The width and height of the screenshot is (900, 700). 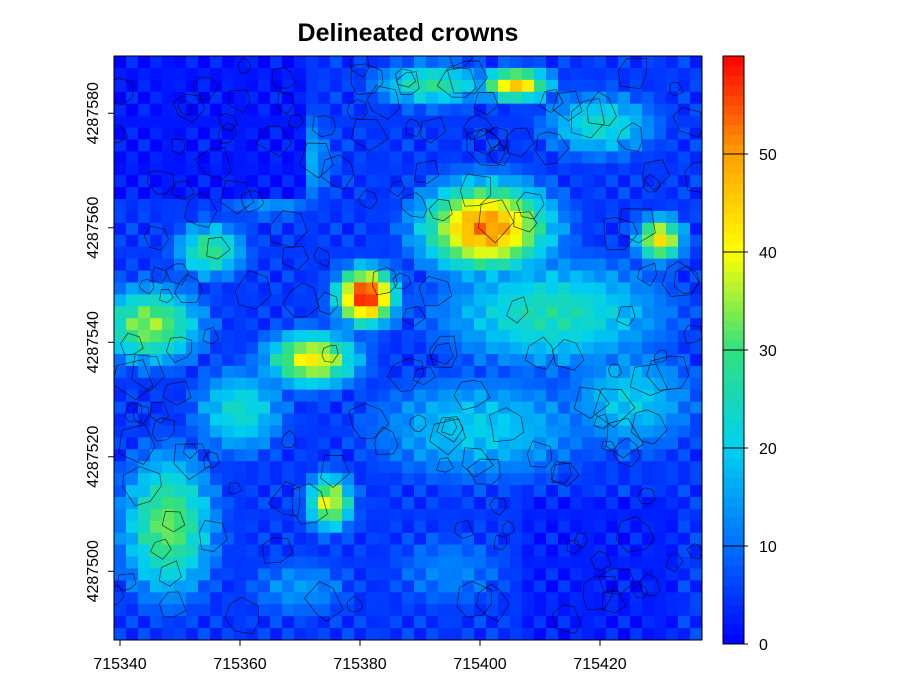 I want to click on y-tick-label: 4287560, so click(x=93, y=228).